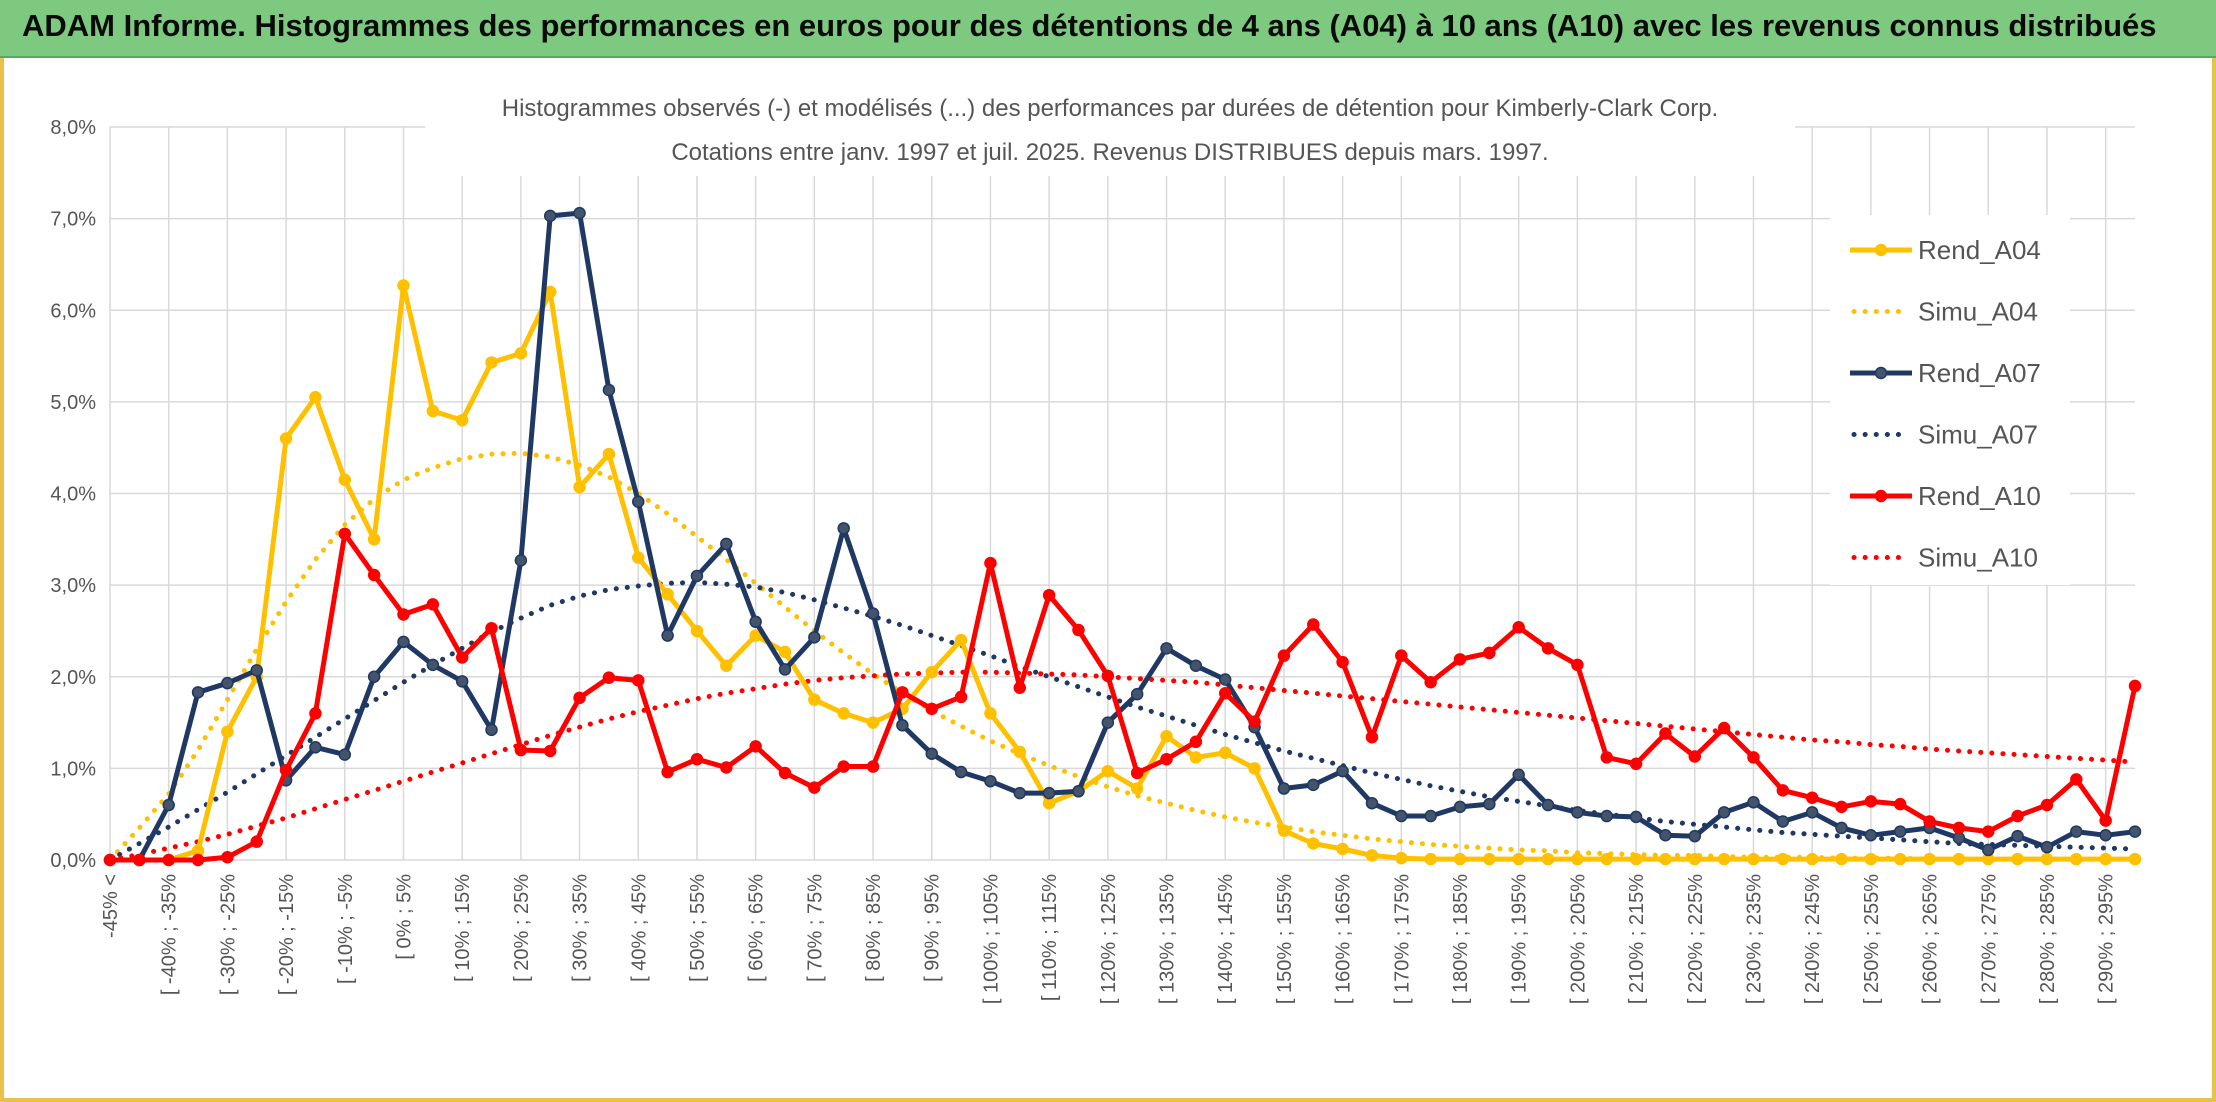 The width and height of the screenshot is (2216, 1102). What do you see at coordinates (111, 906) in the screenshot?
I see `x-tick-label: -45% <` at bounding box center [111, 906].